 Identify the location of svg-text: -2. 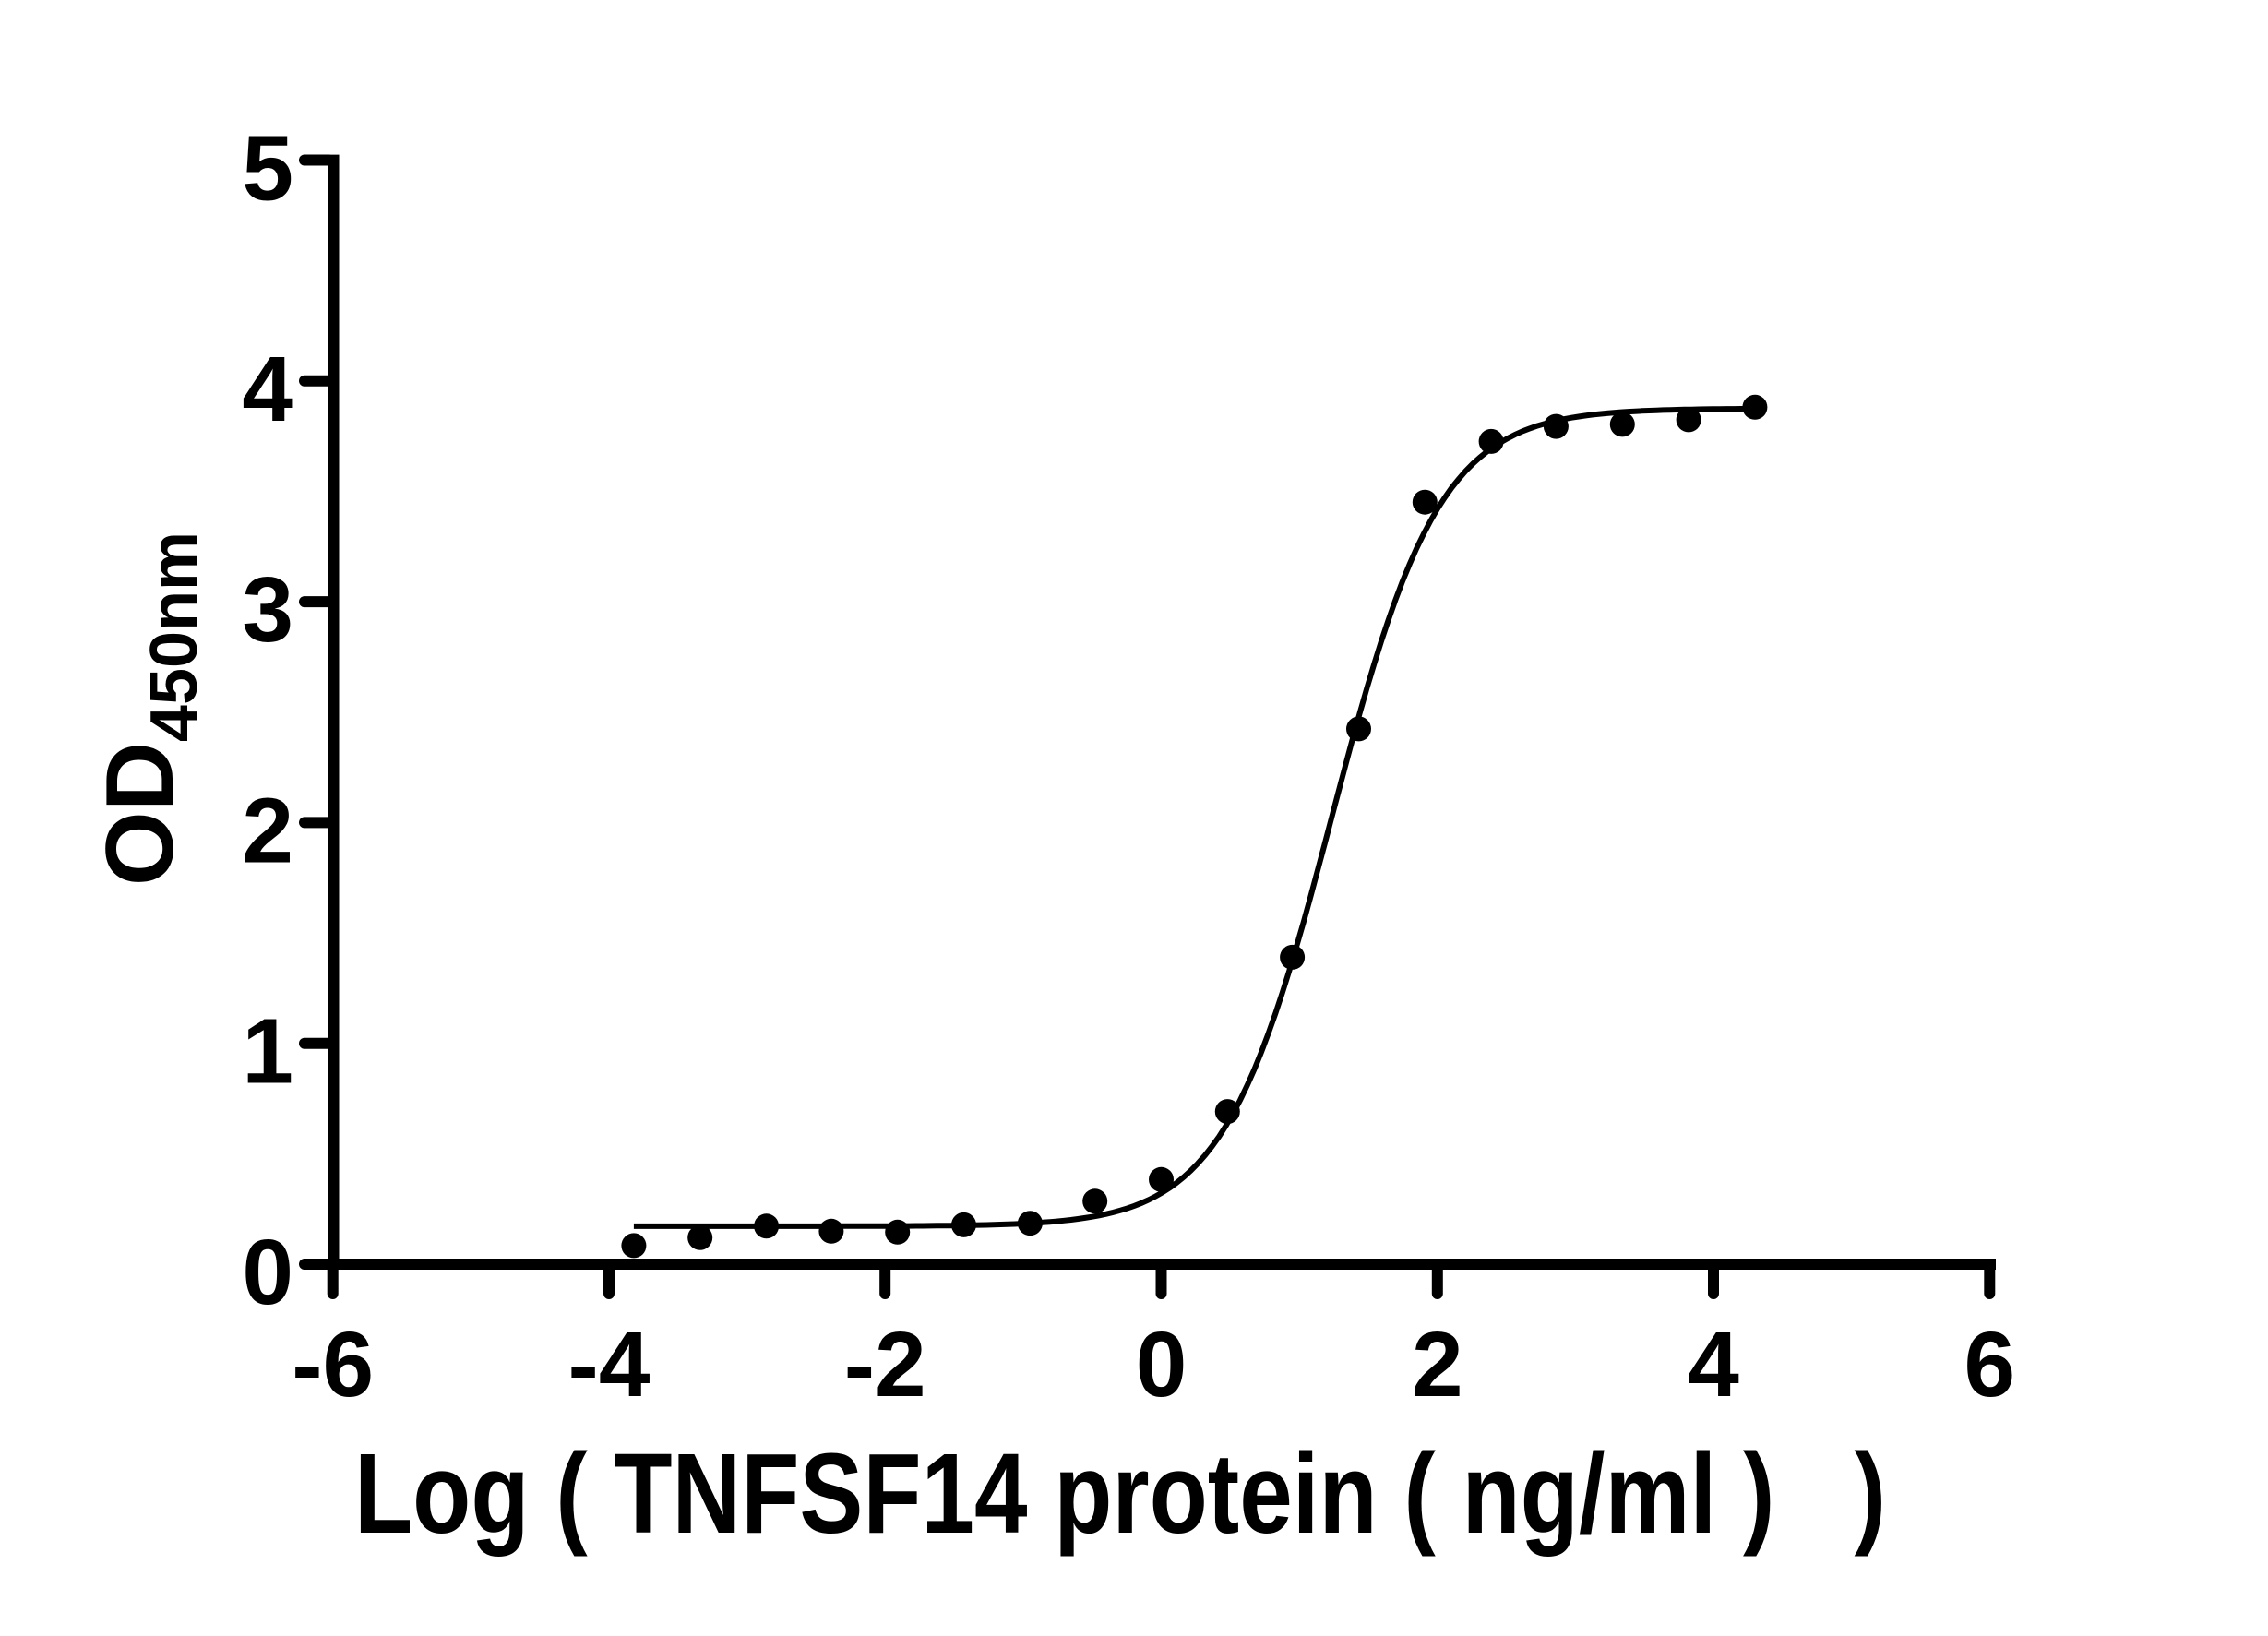
(885, 1364).